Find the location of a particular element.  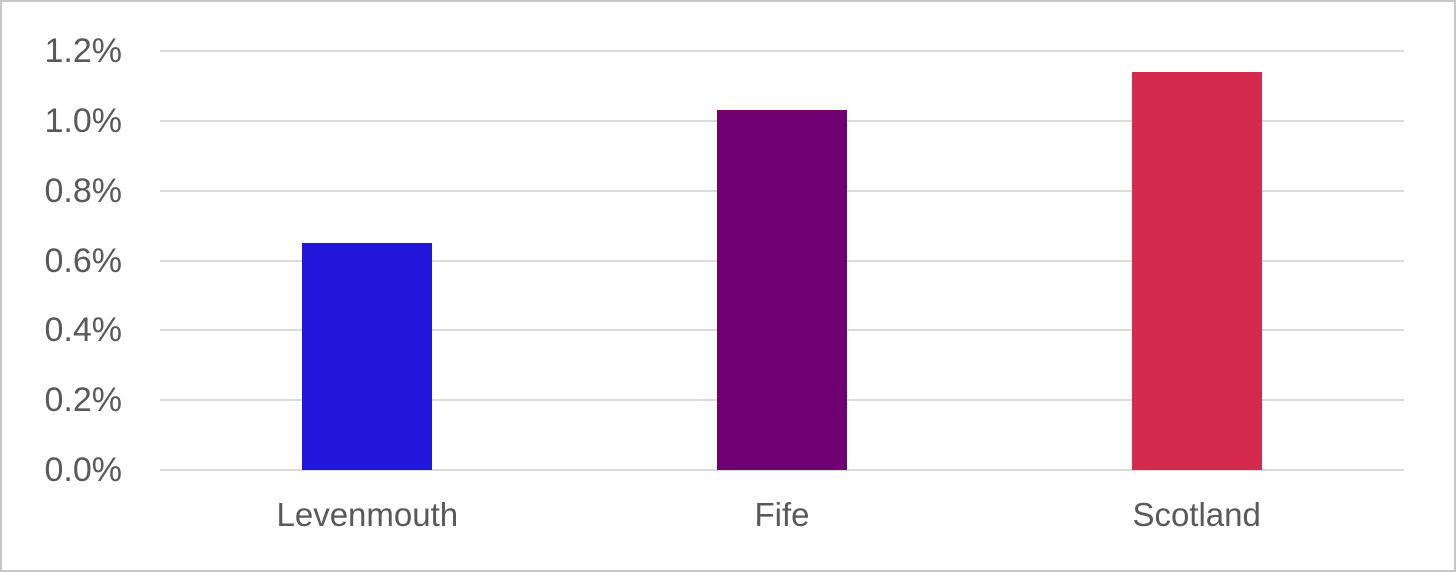

x-axis-category-label: Scotland is located at coordinates (1196, 514).